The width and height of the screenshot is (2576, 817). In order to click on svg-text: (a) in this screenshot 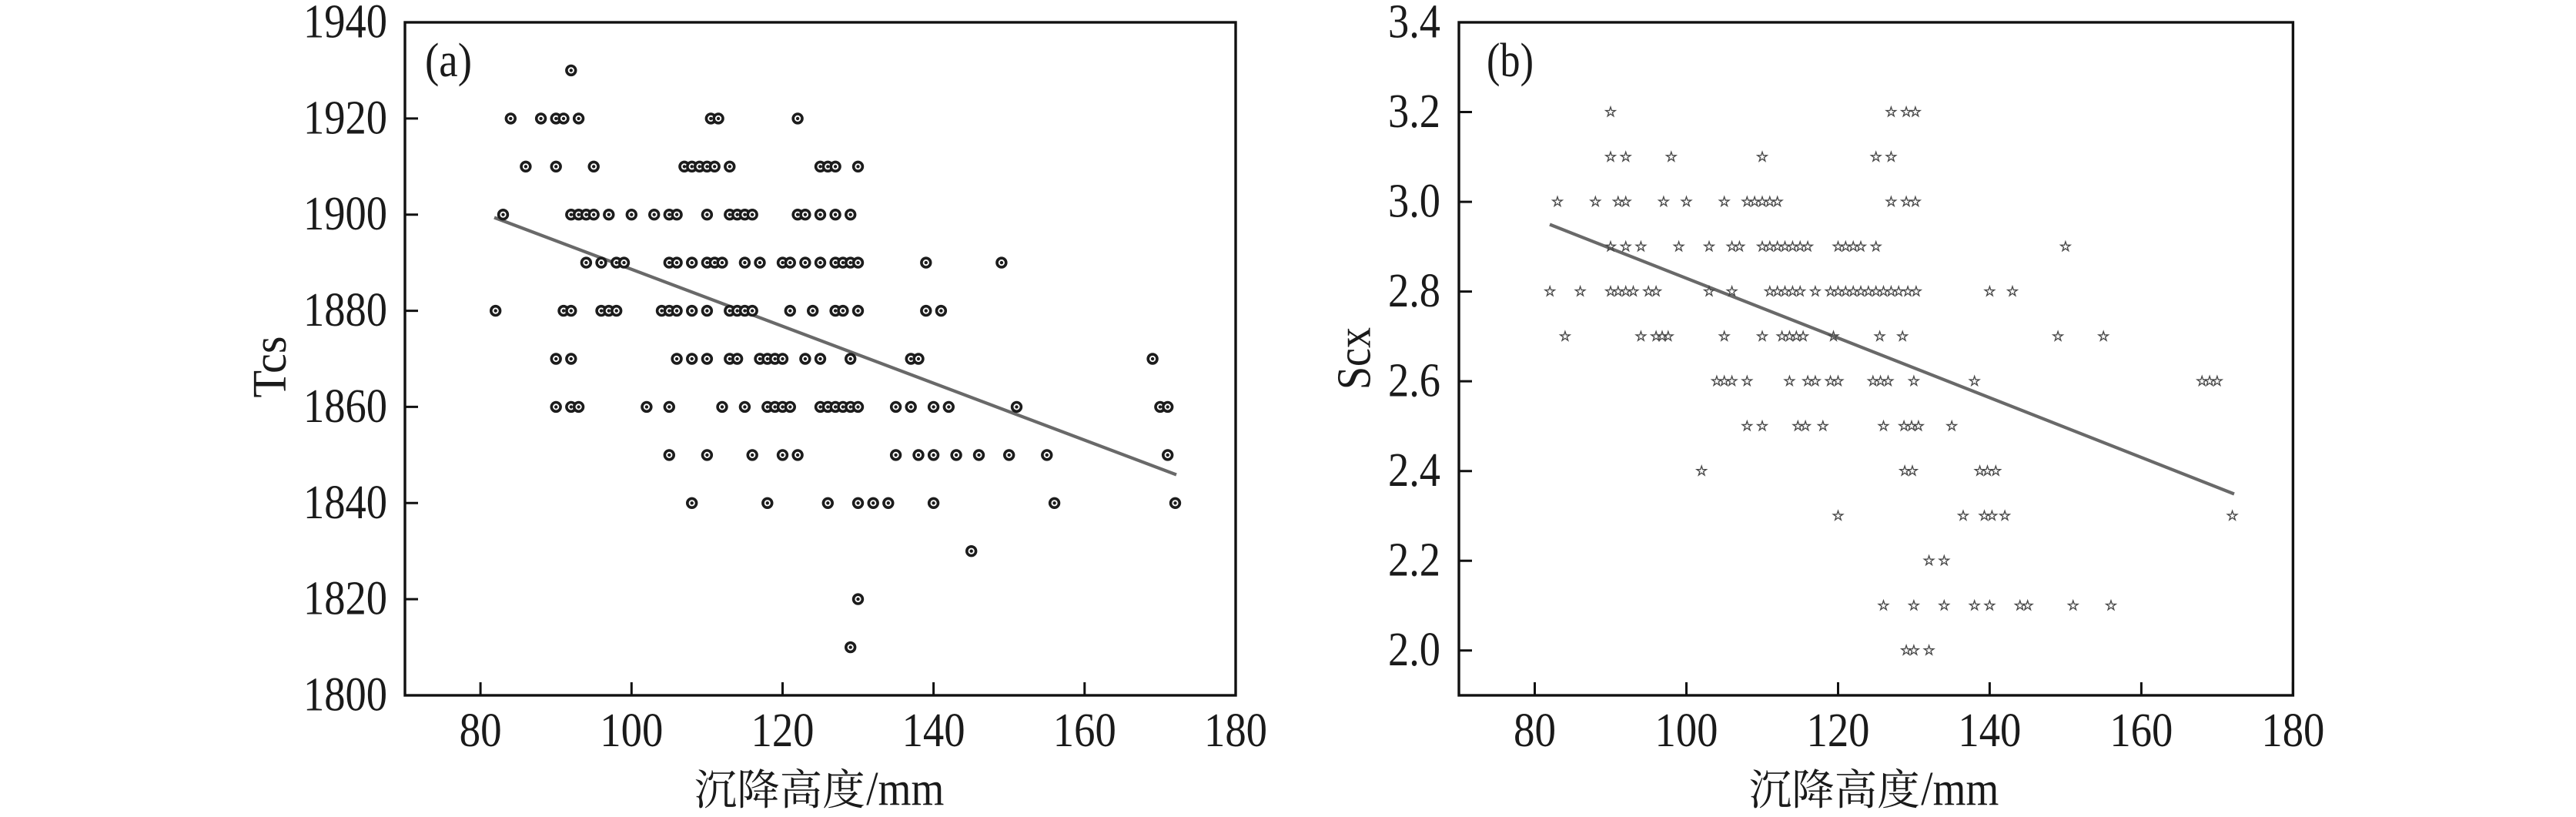, I will do `click(448, 61)`.